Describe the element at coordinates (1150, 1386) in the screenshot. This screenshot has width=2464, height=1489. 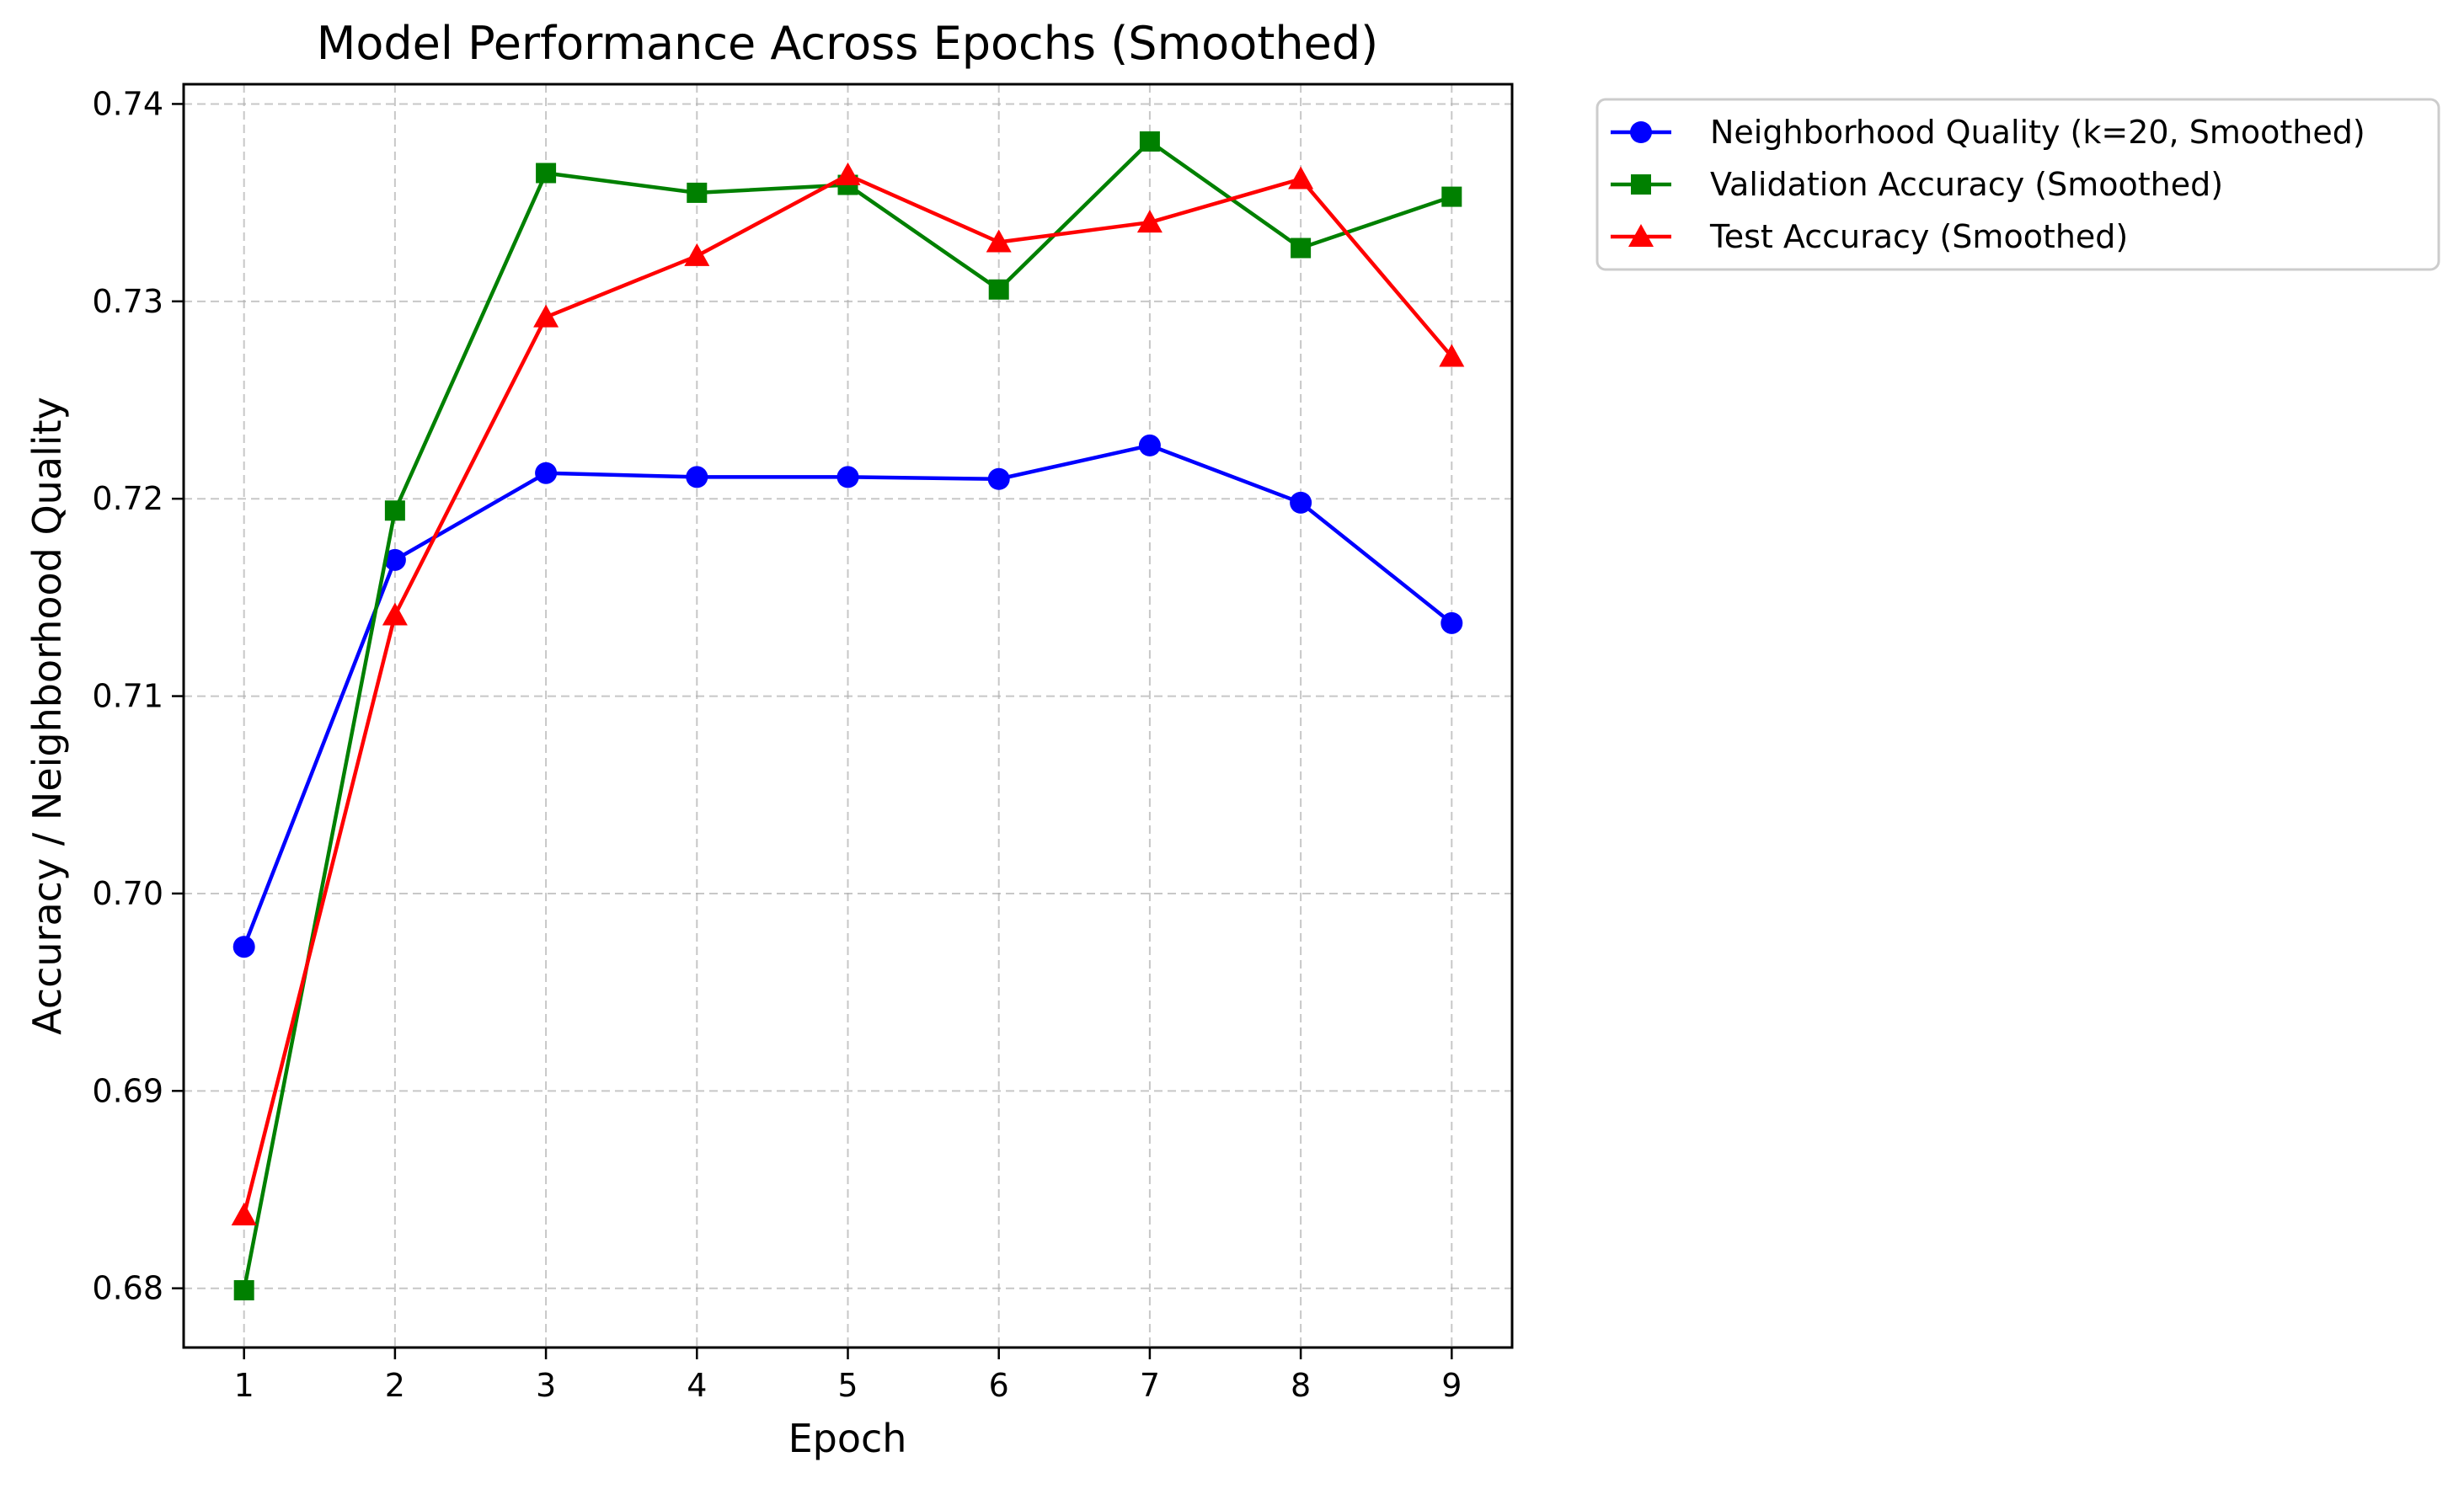
I see `x-tick-label: 7` at that location.